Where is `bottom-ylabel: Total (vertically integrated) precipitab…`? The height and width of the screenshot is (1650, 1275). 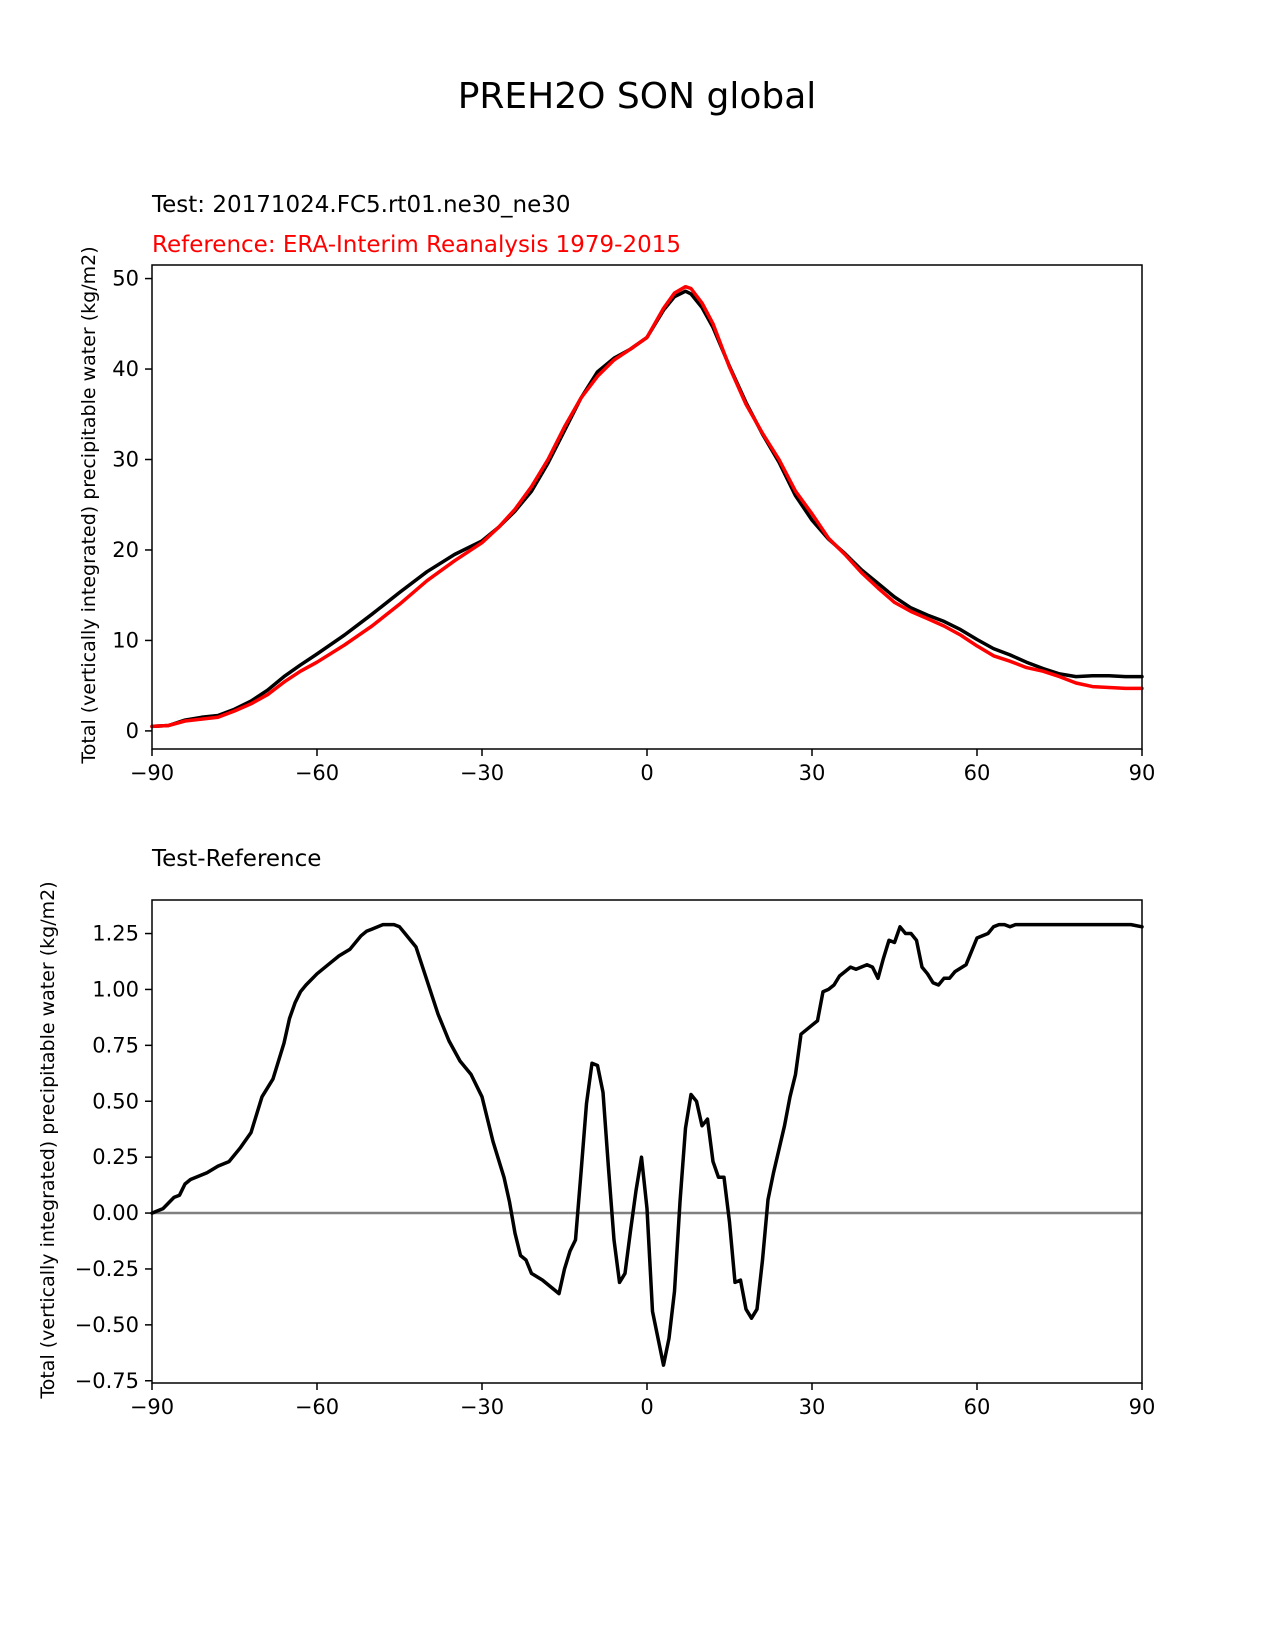
bottom-ylabel: Total (vertically integrated) precipitab… is located at coordinates (48, 1140).